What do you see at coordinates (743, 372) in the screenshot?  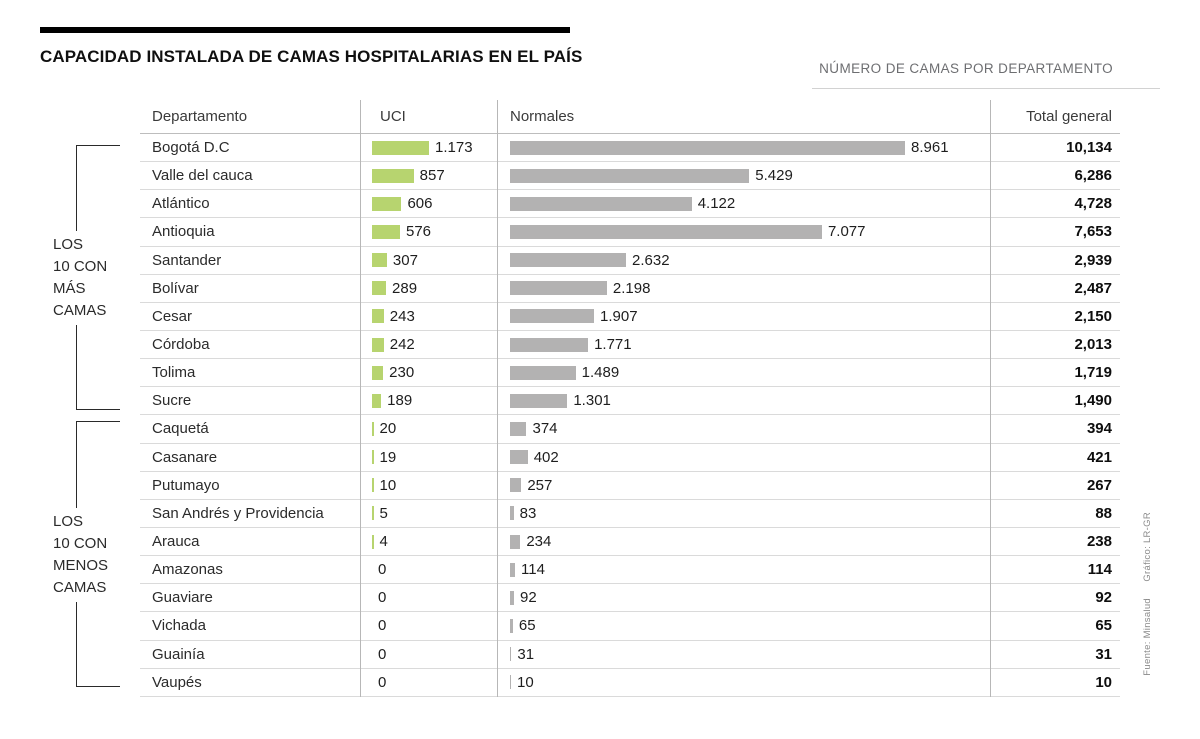 I see `normales-cell: 1.489` at bounding box center [743, 372].